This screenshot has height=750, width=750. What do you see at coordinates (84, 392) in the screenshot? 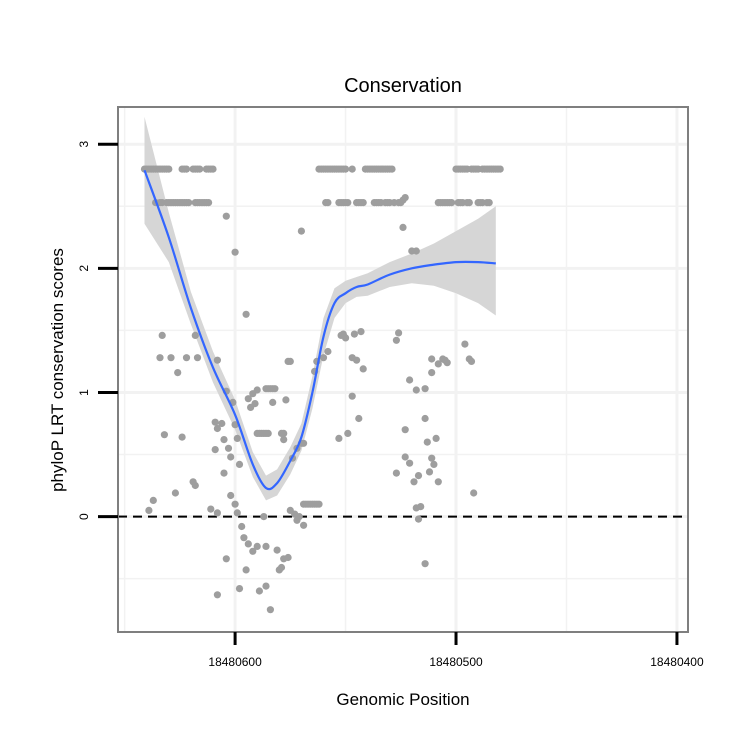
I see `y-tick-label: 1` at bounding box center [84, 392].